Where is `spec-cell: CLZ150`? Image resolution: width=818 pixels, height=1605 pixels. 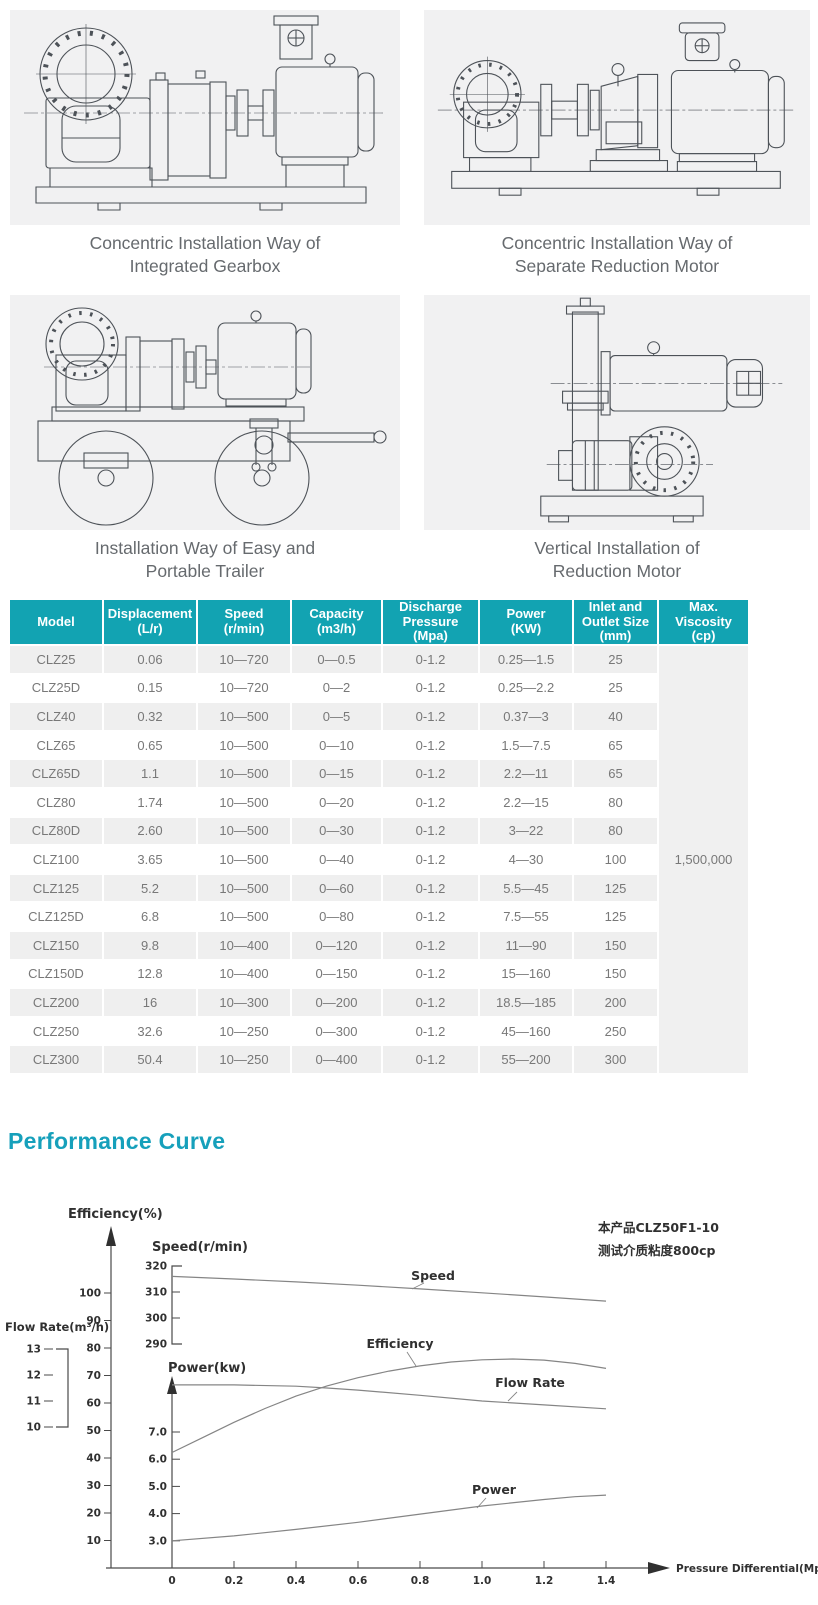
spec-cell: CLZ150 is located at coordinates (56, 945).